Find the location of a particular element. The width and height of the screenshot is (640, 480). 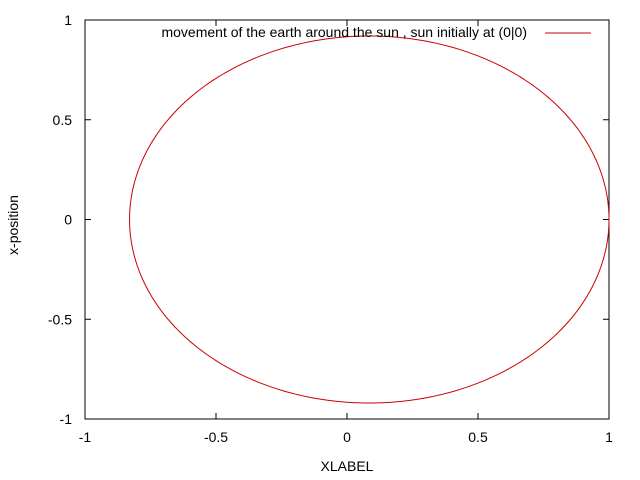

y-tick-label: 0 is located at coordinates (68, 220).